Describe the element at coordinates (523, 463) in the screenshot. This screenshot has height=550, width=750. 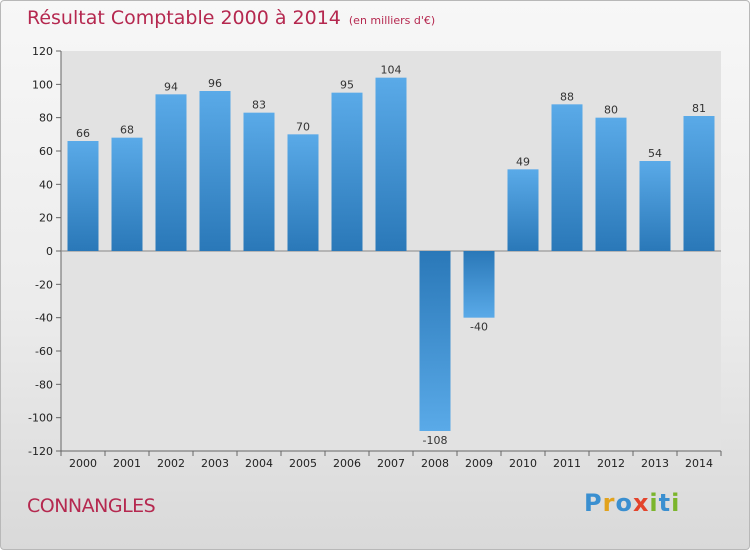
I see `x-tick-label: 2010` at that location.